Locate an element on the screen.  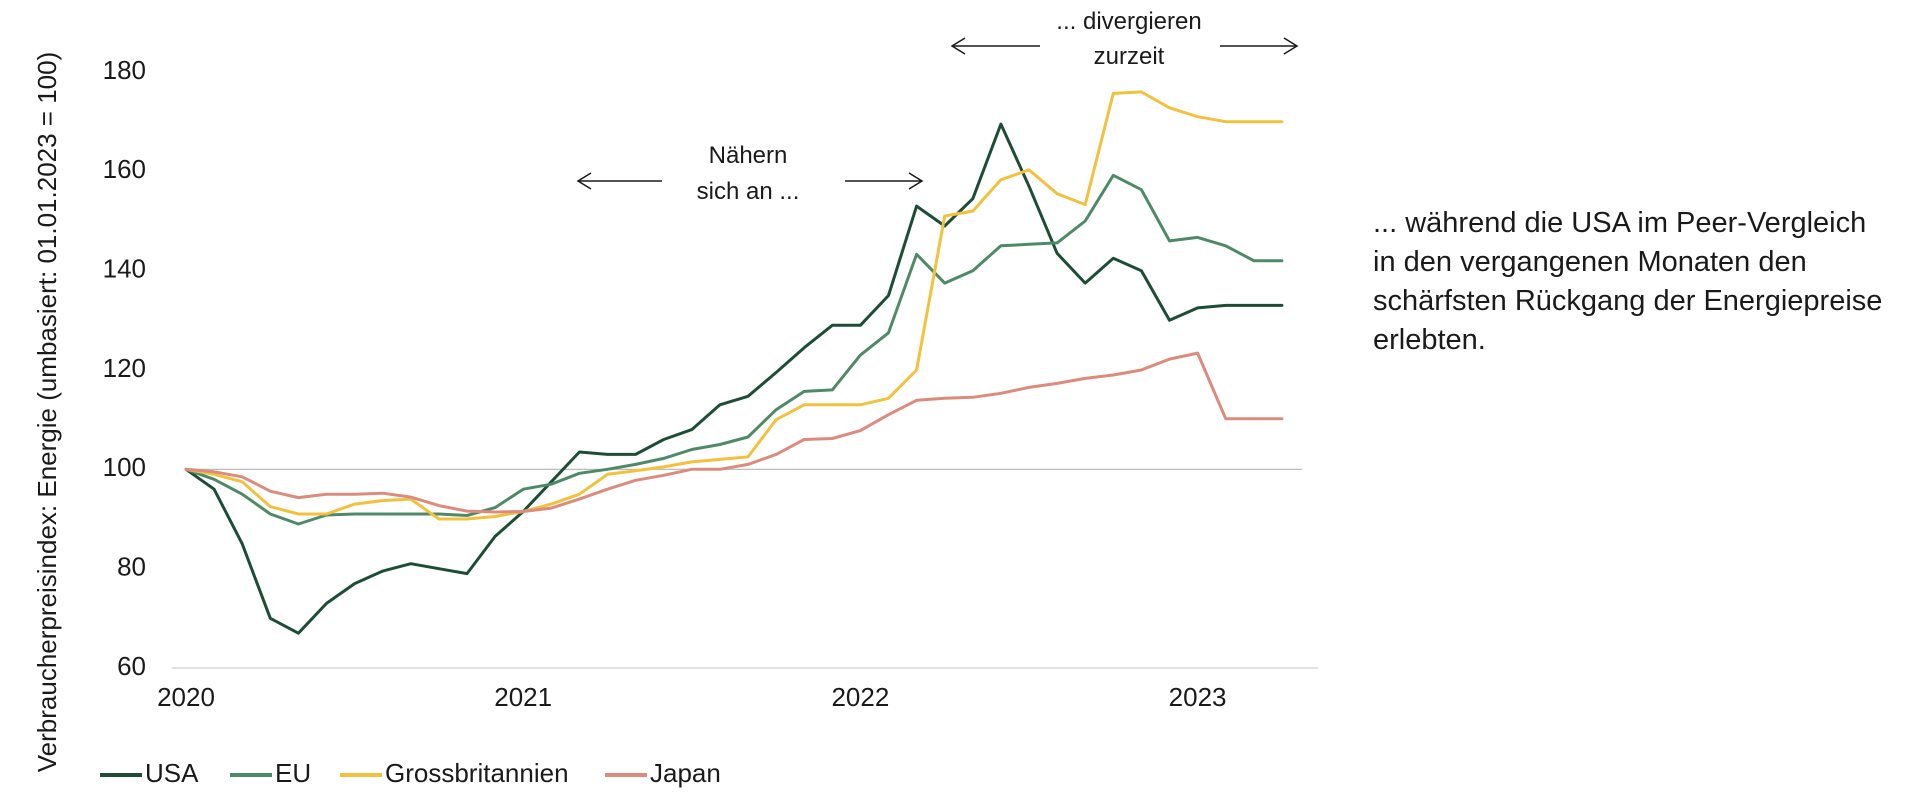
x-tick-label: 2022 is located at coordinates (860, 697).